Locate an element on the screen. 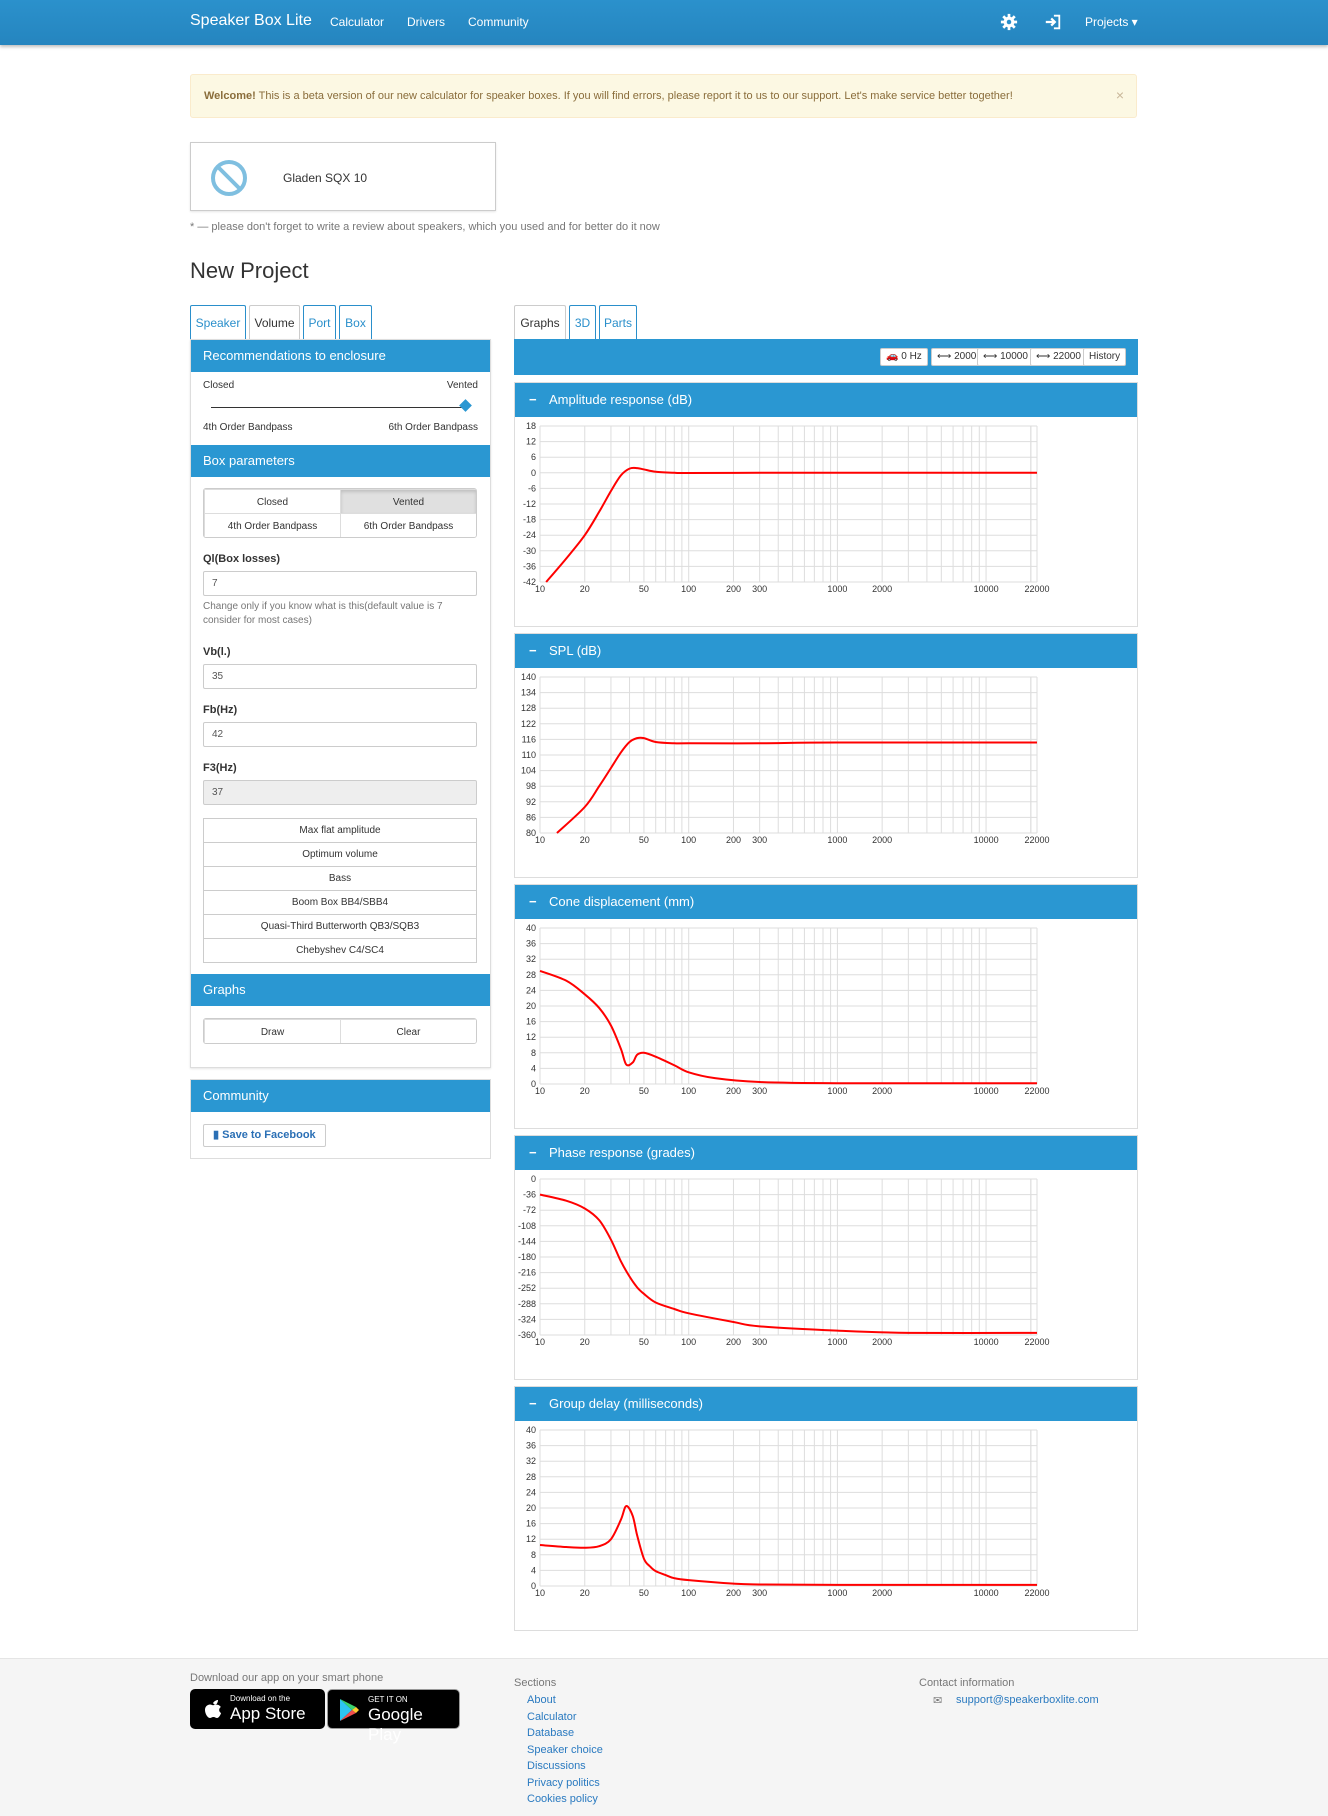  tab-volume: Volume is located at coordinates (274, 322).